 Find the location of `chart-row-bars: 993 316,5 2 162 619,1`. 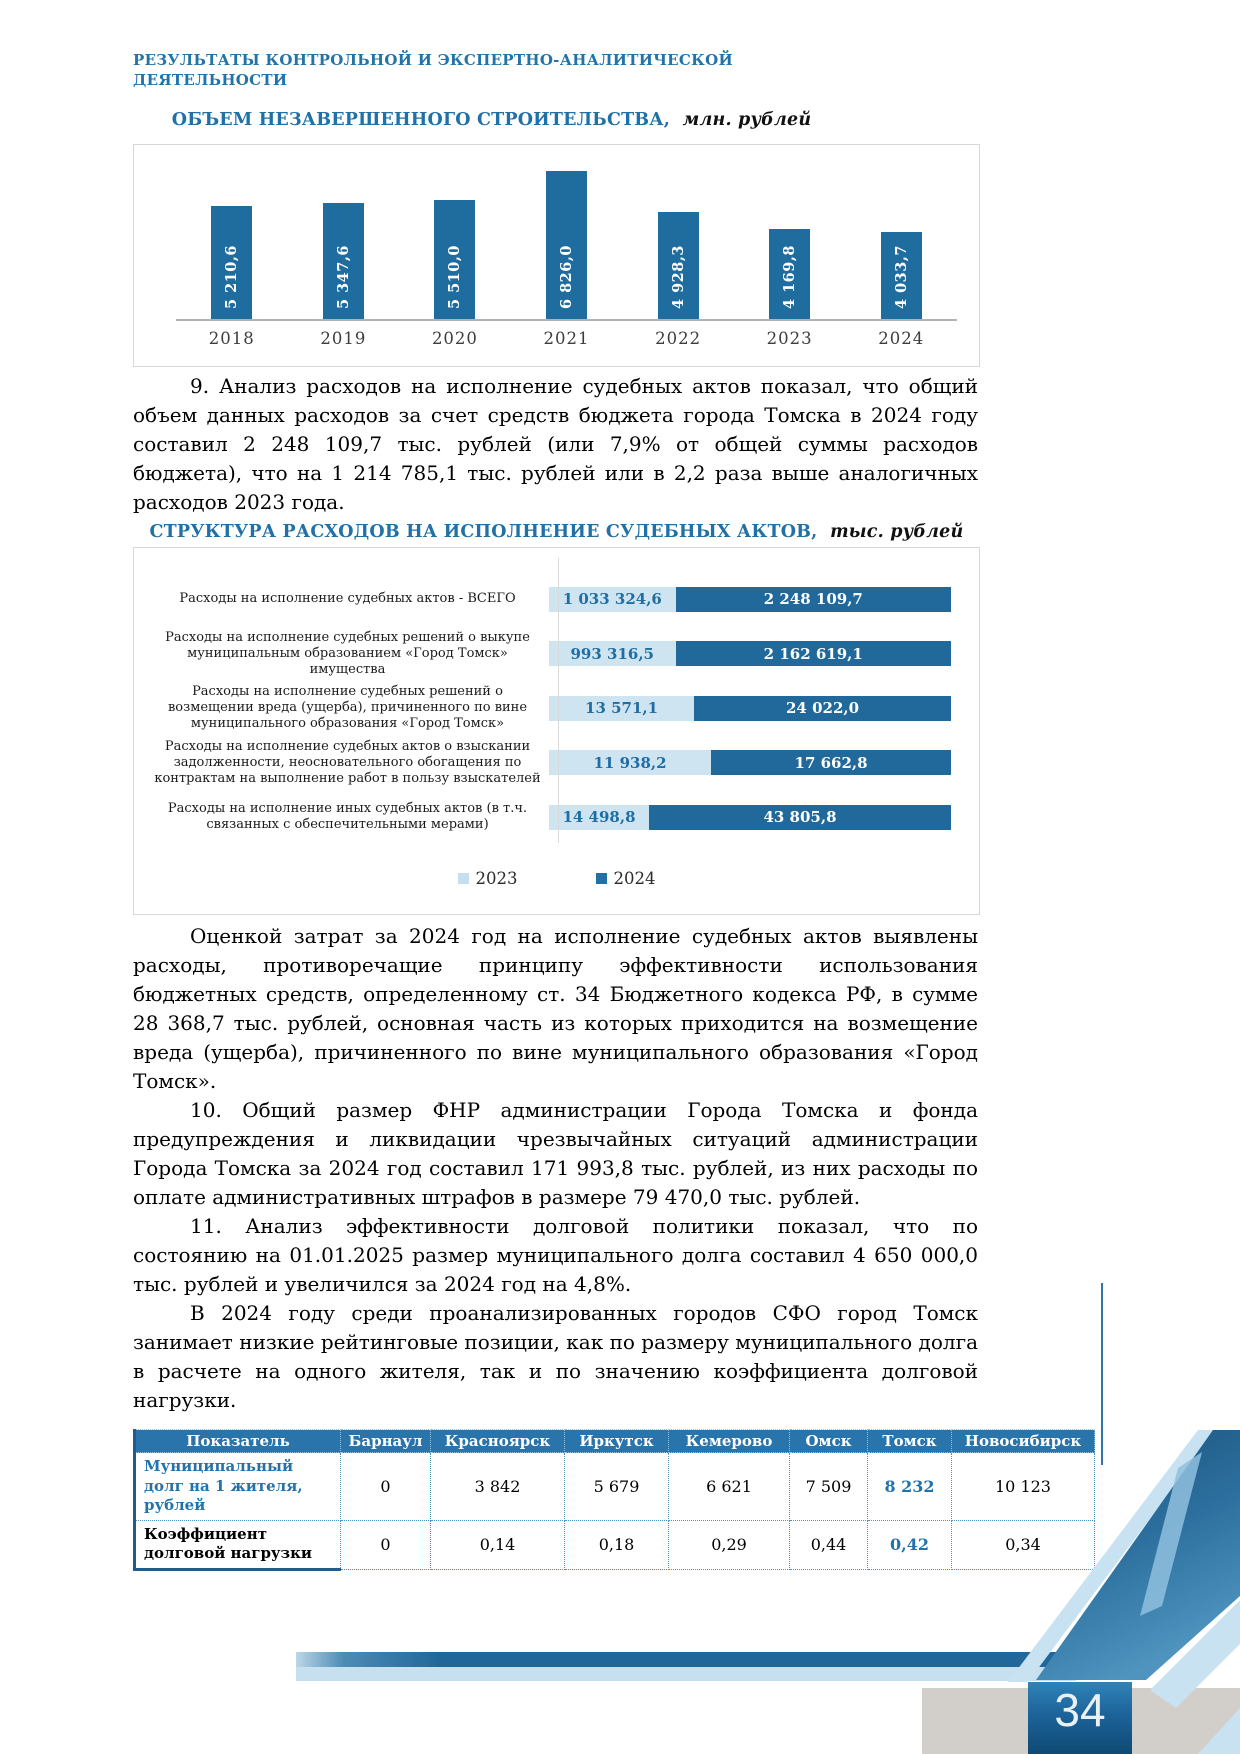

chart-row-bars: 993 316,5 2 162 619,1 is located at coordinates (750, 654).